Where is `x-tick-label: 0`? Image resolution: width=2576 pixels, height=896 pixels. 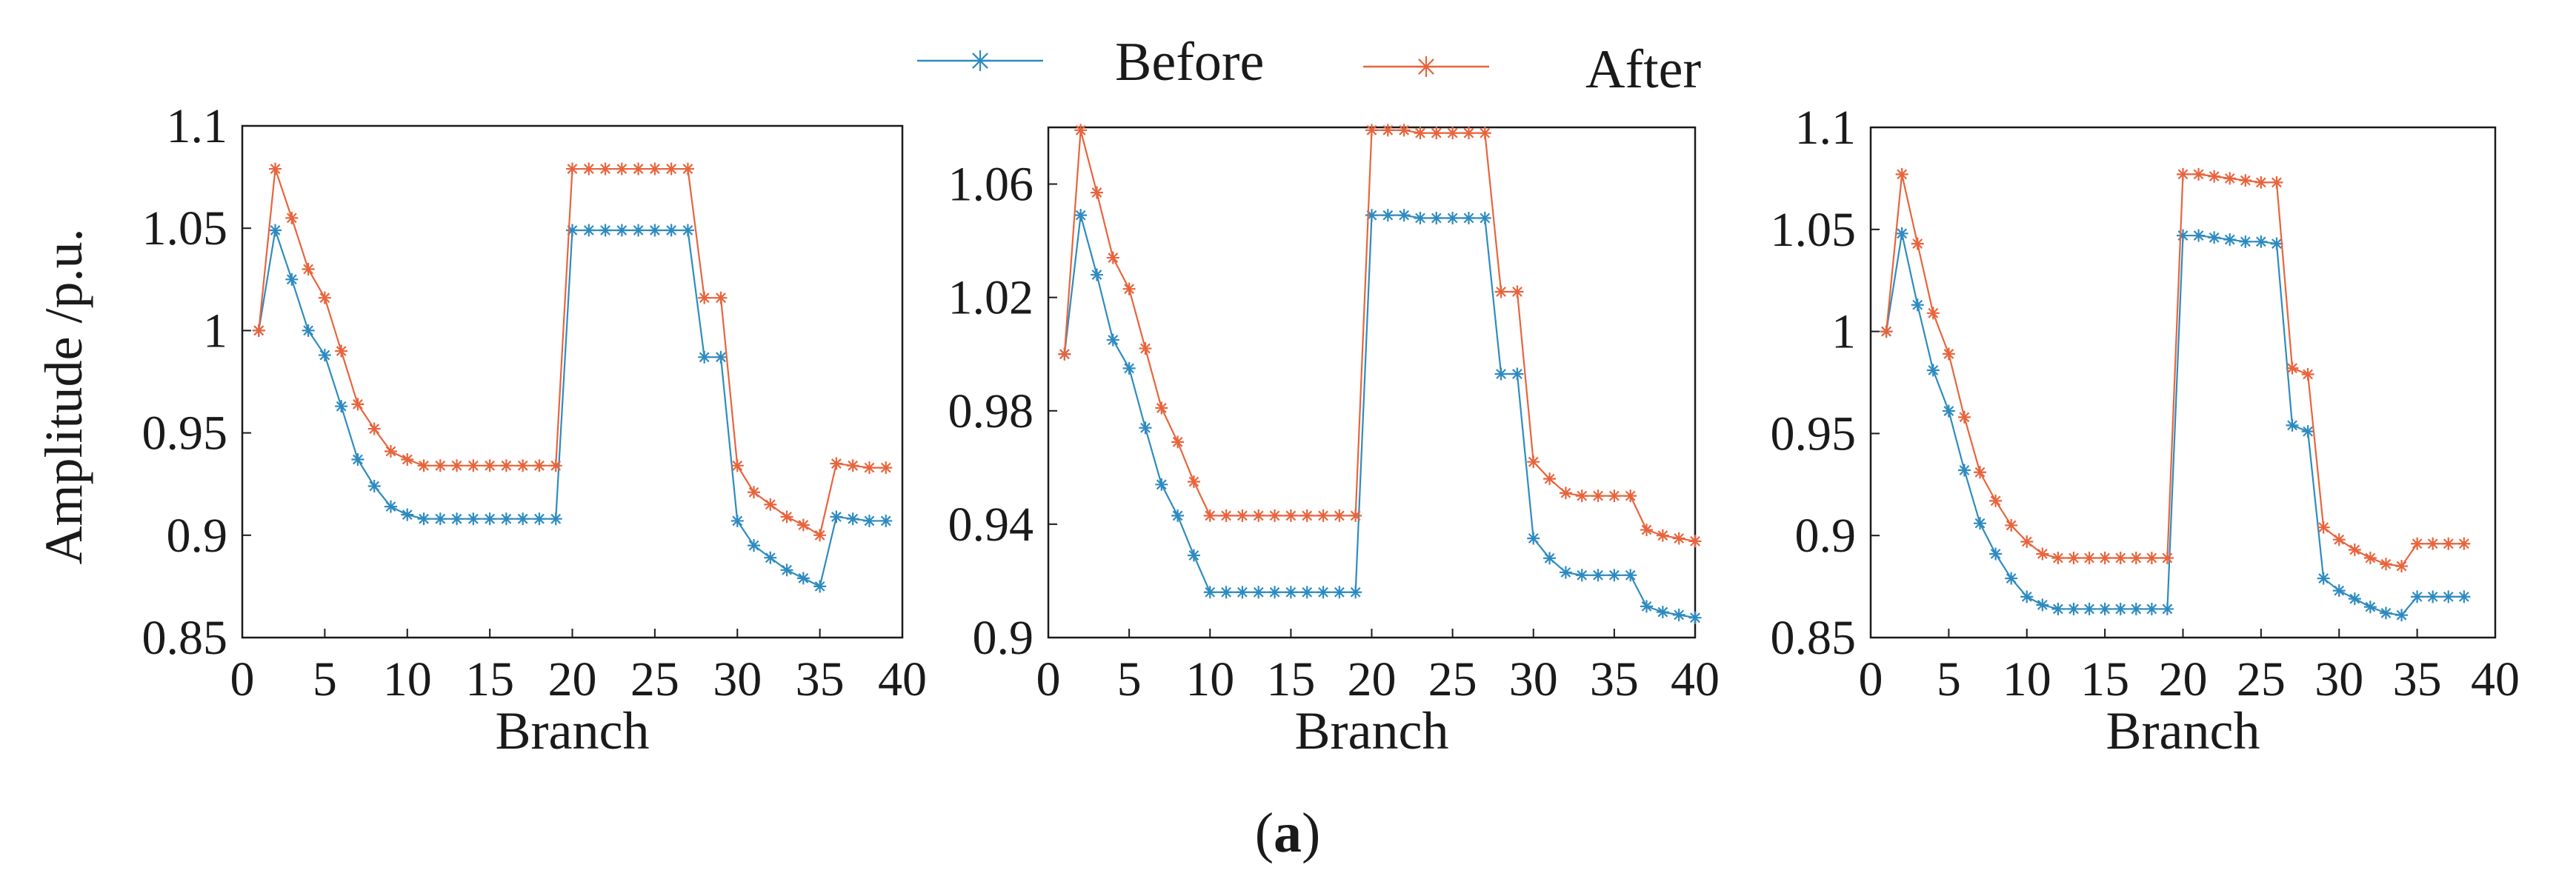 x-tick-label: 0 is located at coordinates (1048, 679).